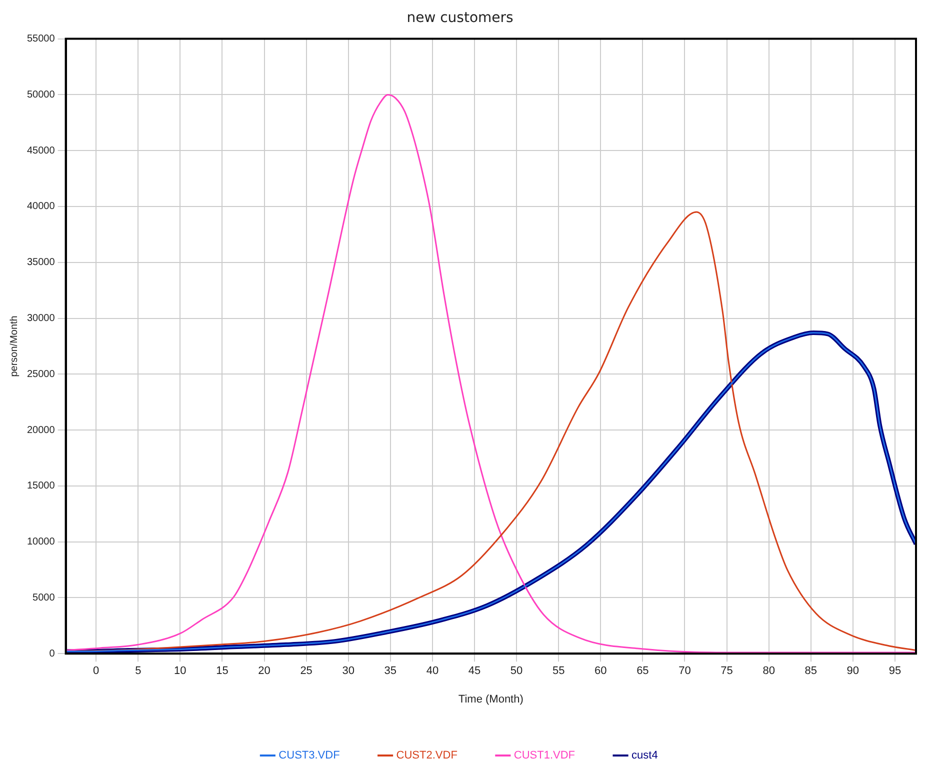 The image size is (932, 777). I want to click on legend-label: CUST3.VDF, so click(309, 756).